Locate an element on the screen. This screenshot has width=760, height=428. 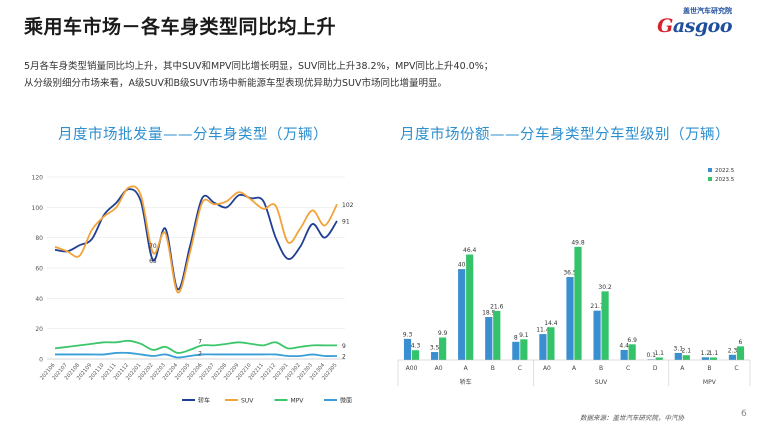
data-label: 91 is located at coordinates (346, 221).